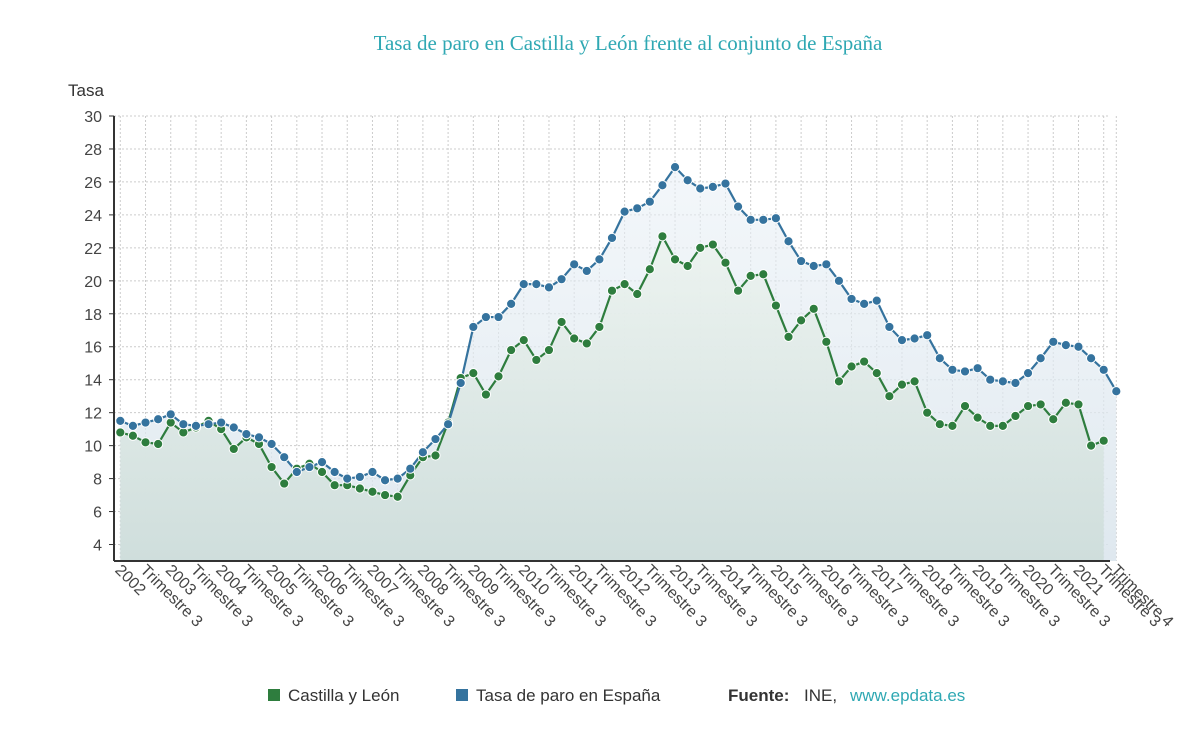  Describe the element at coordinates (334, 695) in the screenshot. I see `legend-item-castilla: Castilla y León` at that location.